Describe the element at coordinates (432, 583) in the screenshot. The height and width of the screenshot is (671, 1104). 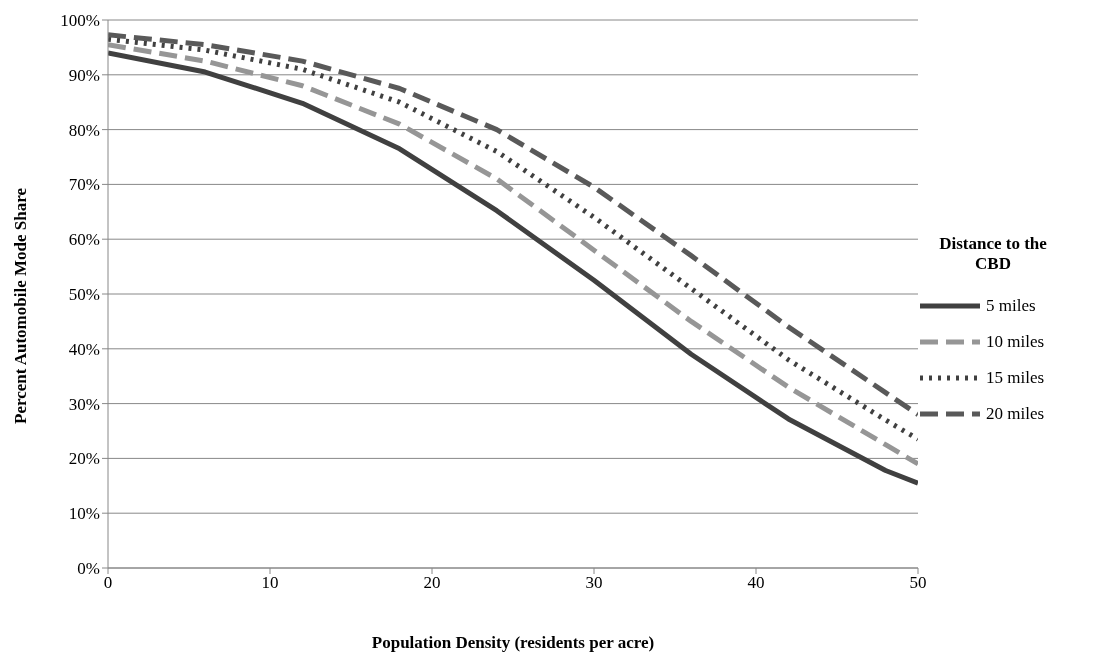
I see `x-tick-label: 20` at that location.